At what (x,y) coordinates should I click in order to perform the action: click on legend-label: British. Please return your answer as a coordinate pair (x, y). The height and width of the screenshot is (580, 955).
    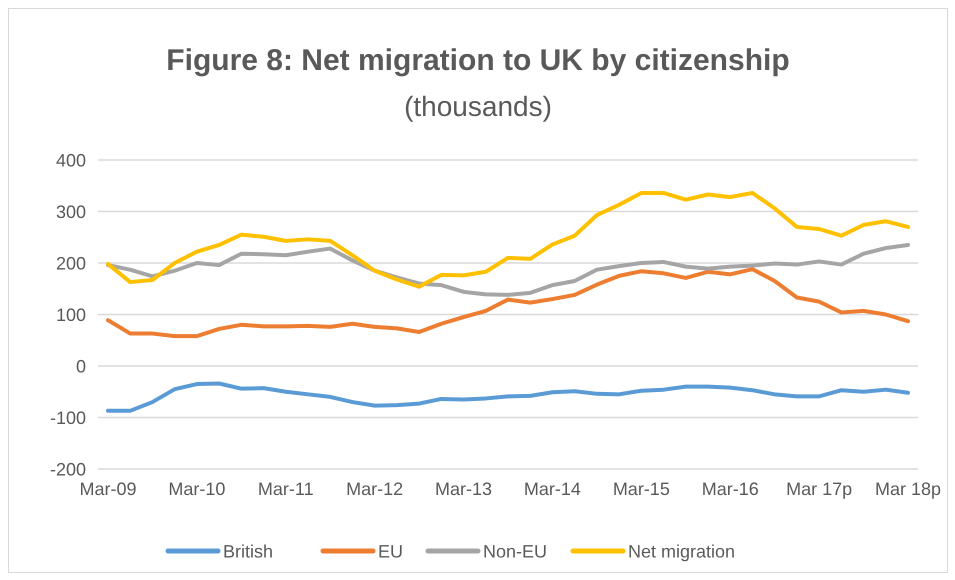
    Looking at the image, I should click on (248, 551).